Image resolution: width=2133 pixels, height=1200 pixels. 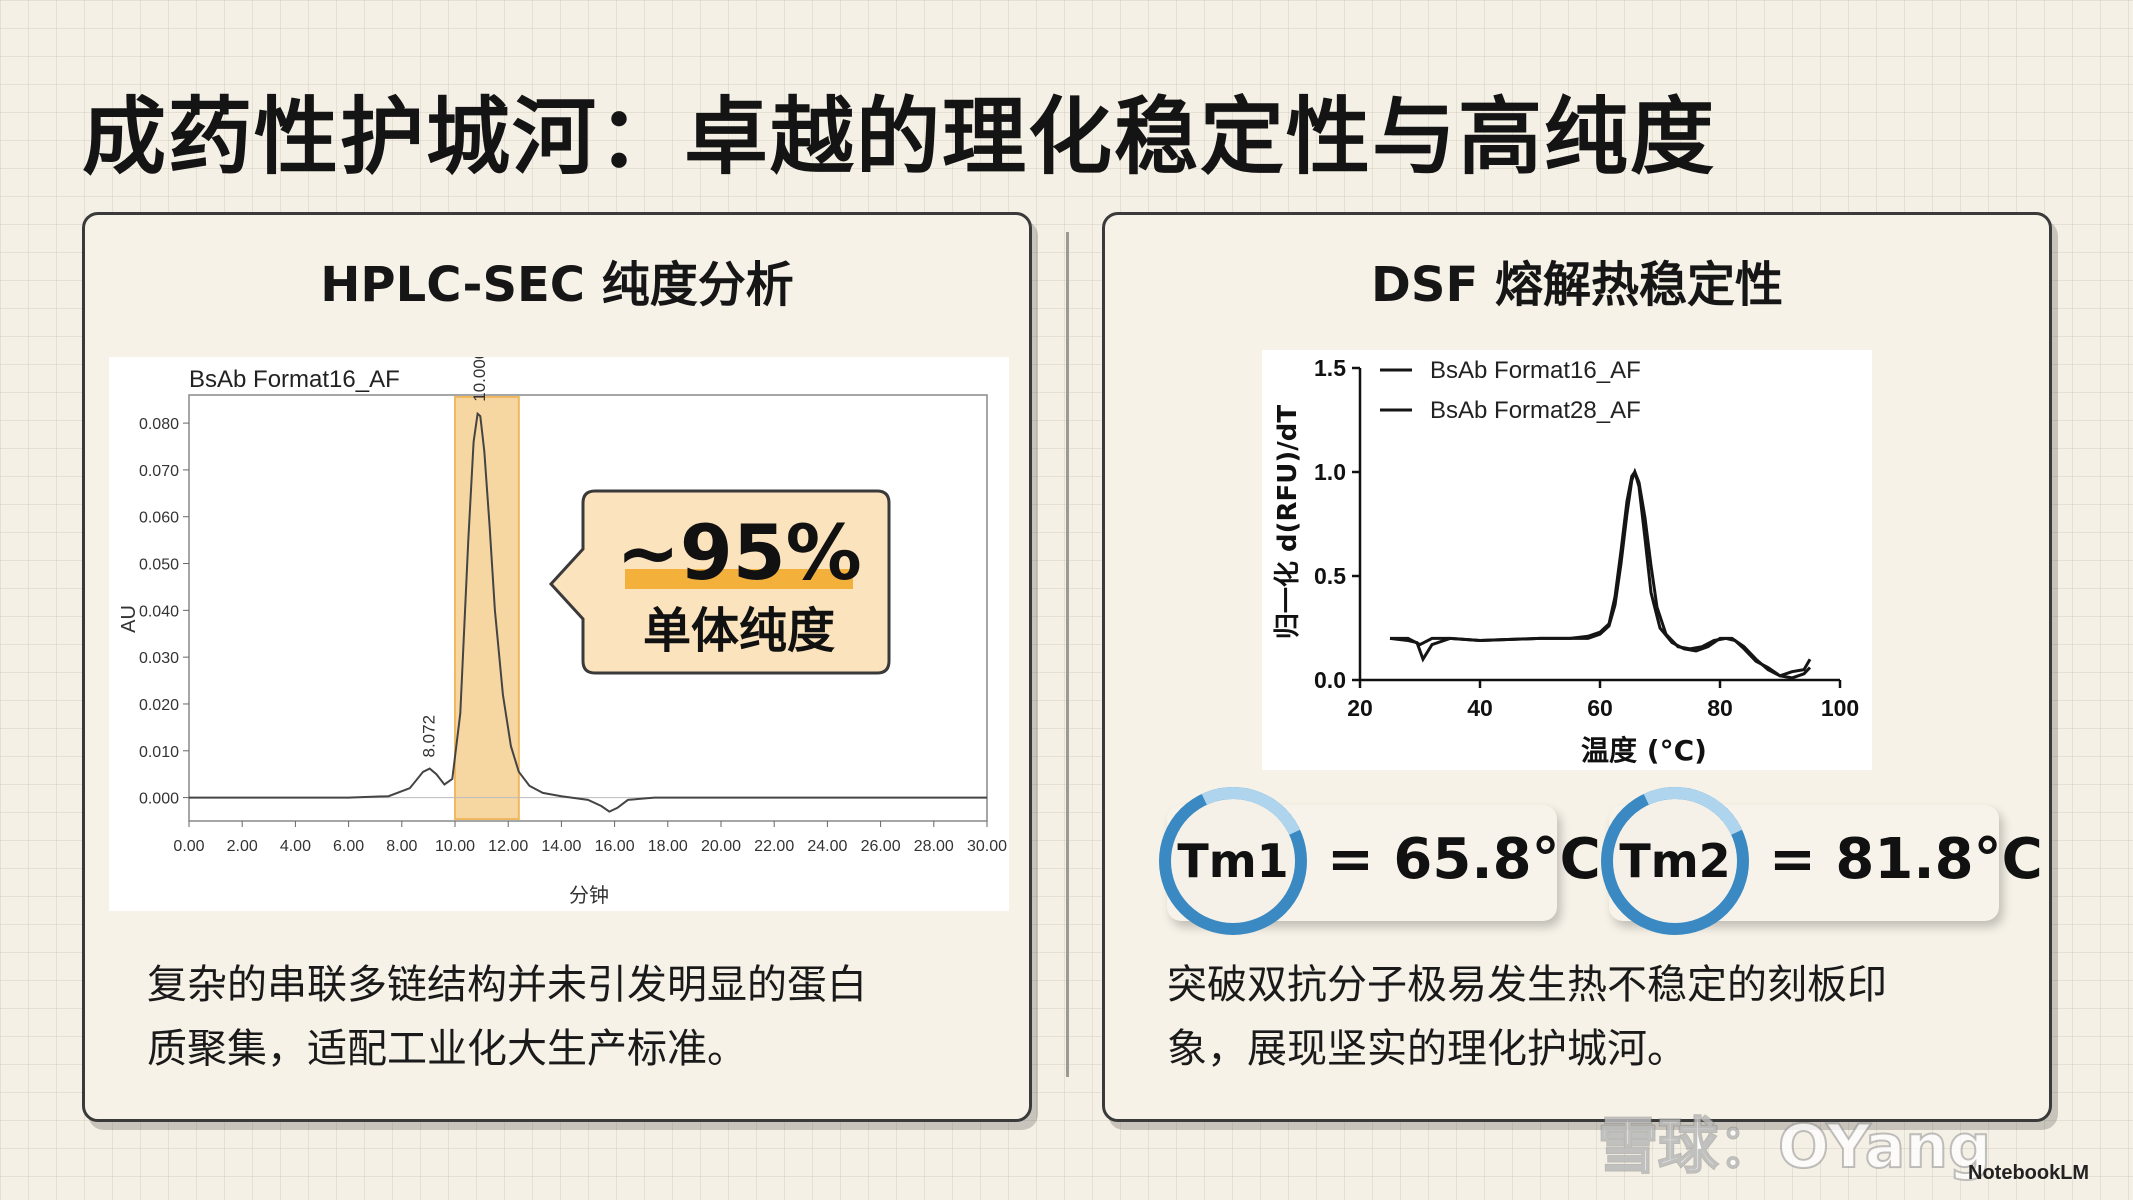 I want to click on hplc-peak-label: 8.072, so click(x=428, y=736).